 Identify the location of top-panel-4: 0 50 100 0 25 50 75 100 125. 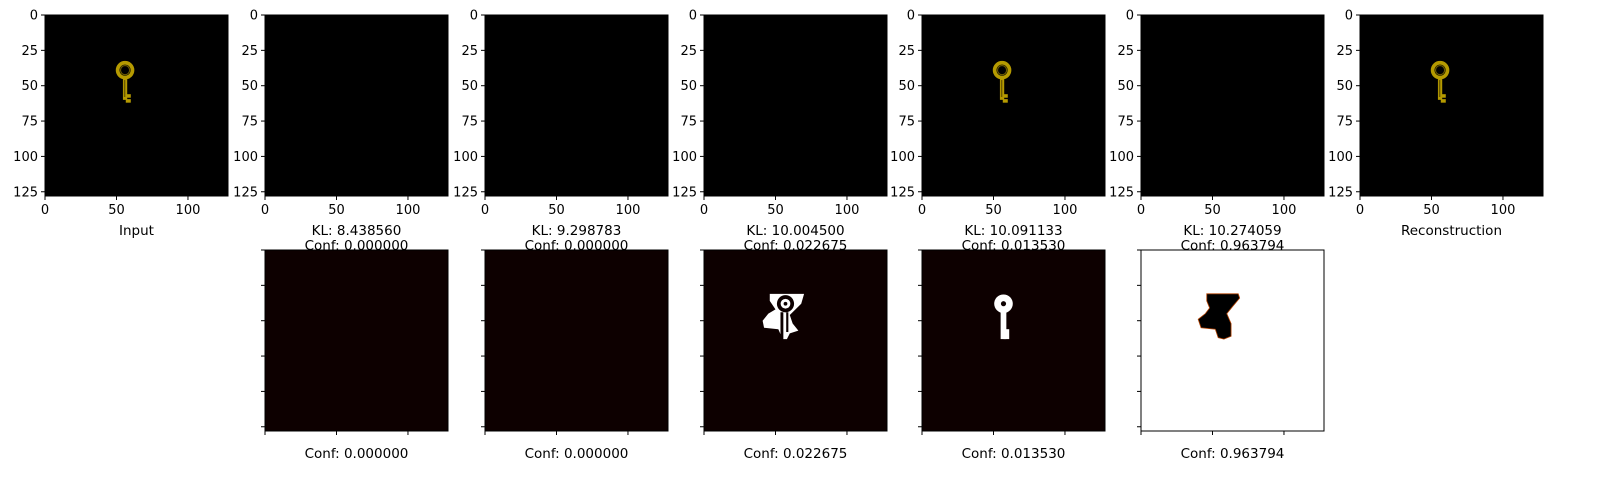
(998, 113).